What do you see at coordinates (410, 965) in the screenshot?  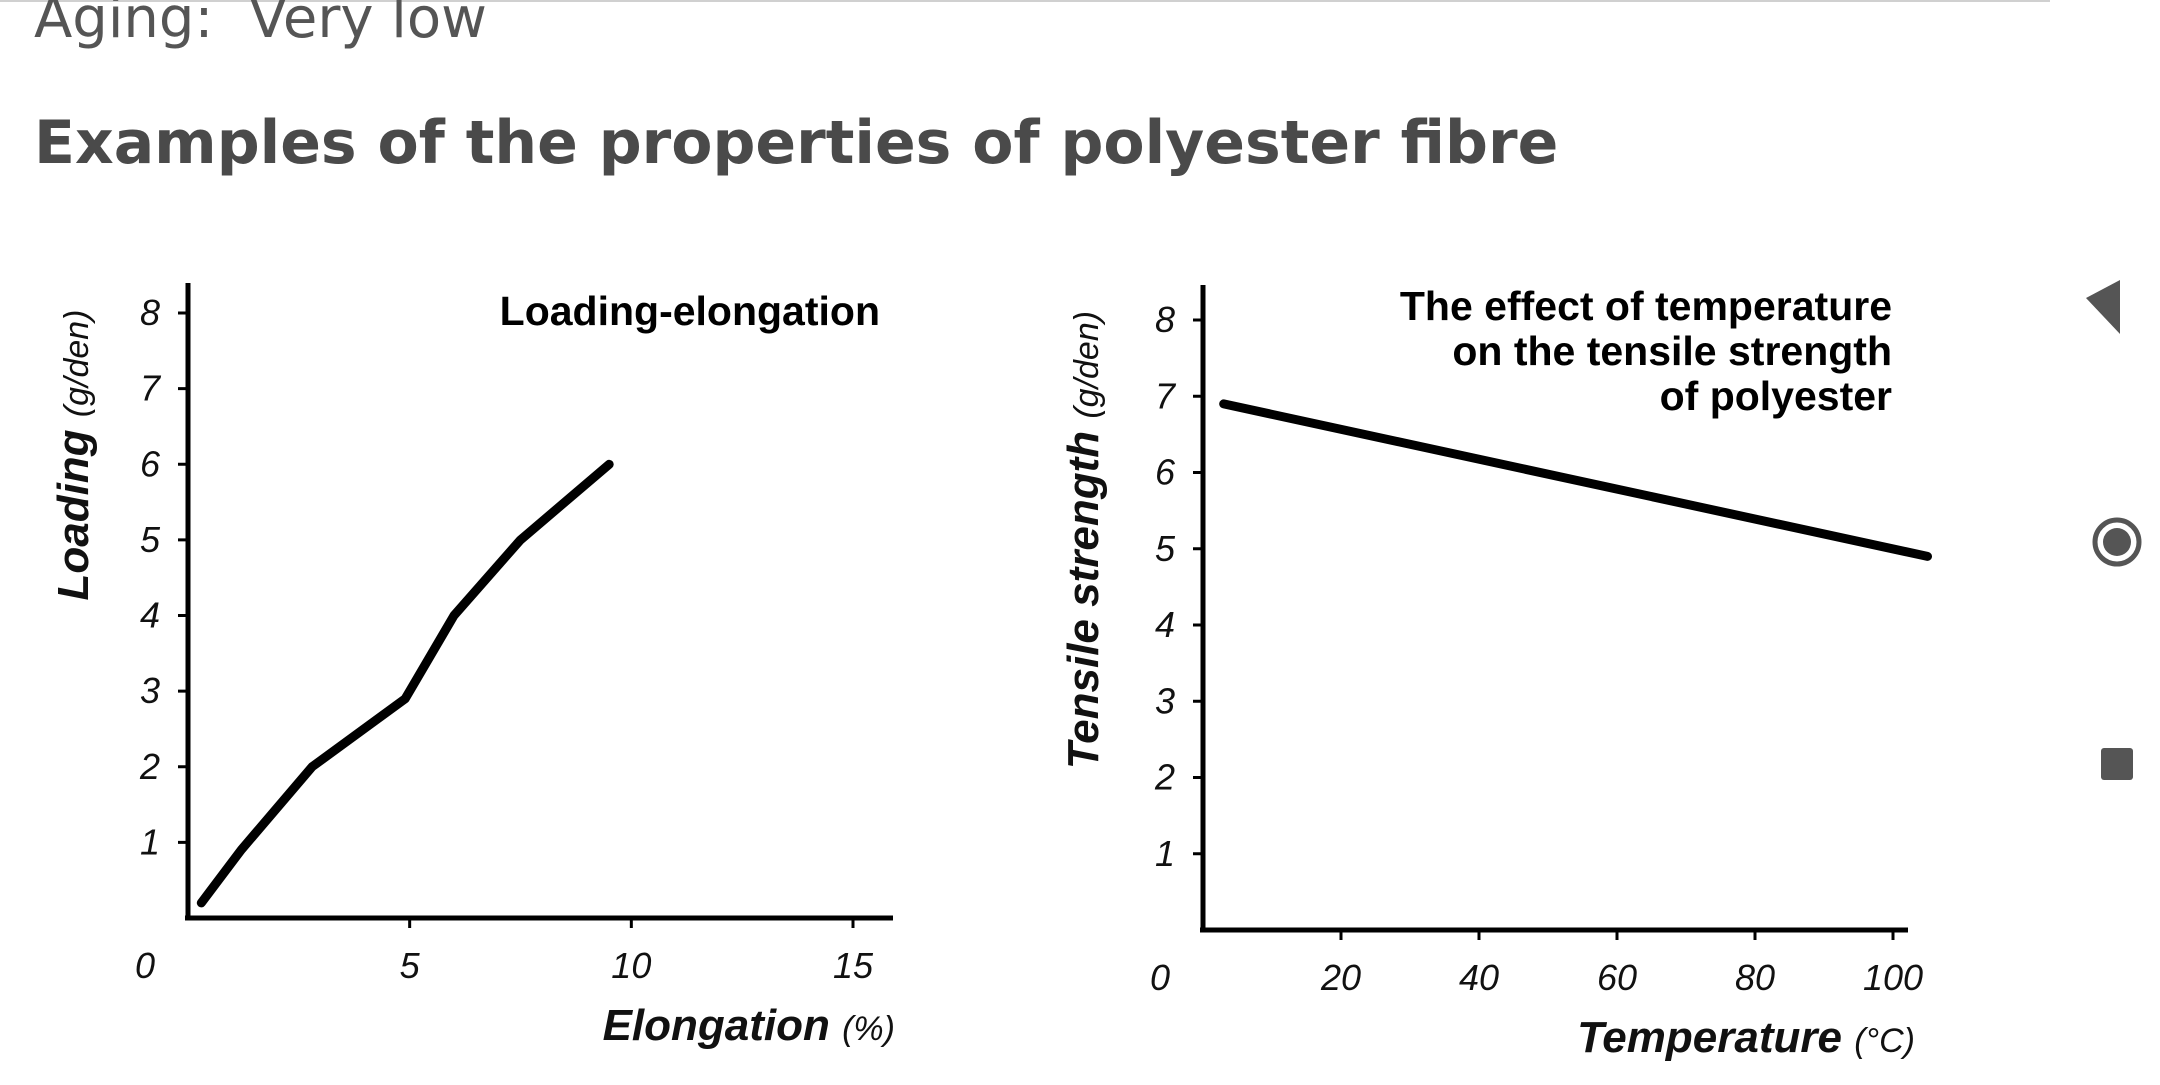 I see `x-tick-label: 5` at bounding box center [410, 965].